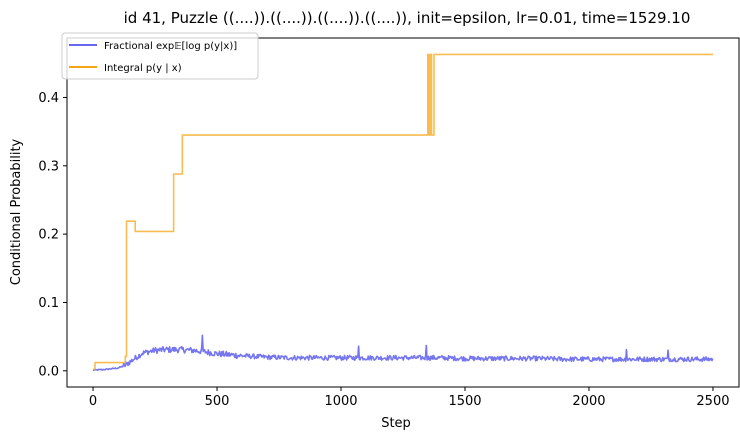 The height and width of the screenshot is (440, 740). I want to click on x-axis-label: Step, so click(396, 423).